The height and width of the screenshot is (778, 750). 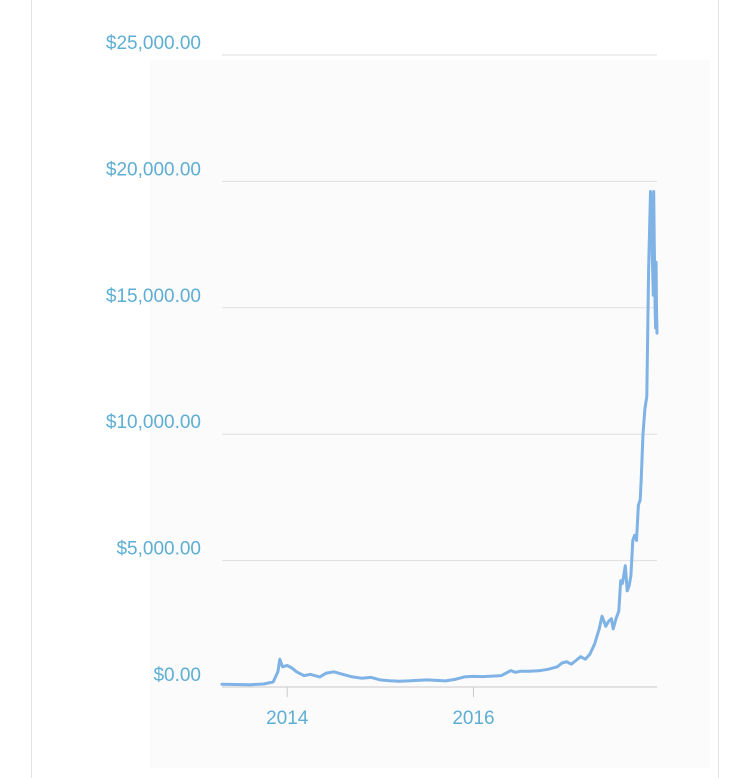 I want to click on x-tick-label: 2014, so click(x=287, y=718).